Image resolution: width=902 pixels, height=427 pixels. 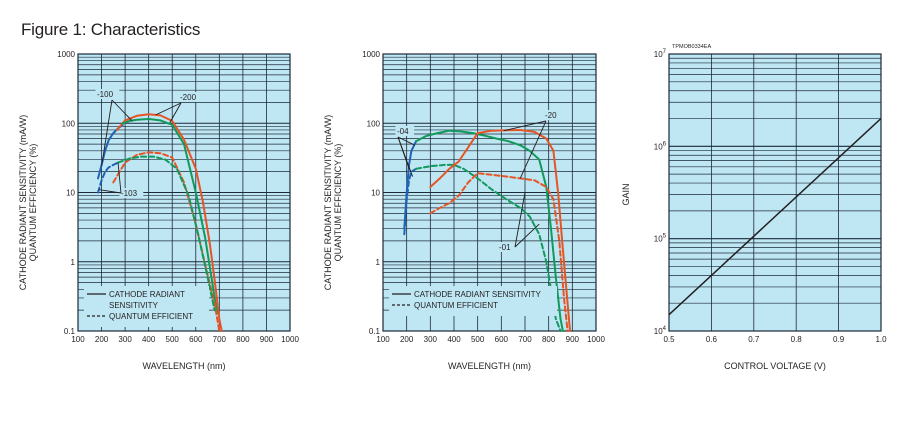 What do you see at coordinates (147, 294) in the screenshot?
I see `legend-label: CATHODE RADIANT` at bounding box center [147, 294].